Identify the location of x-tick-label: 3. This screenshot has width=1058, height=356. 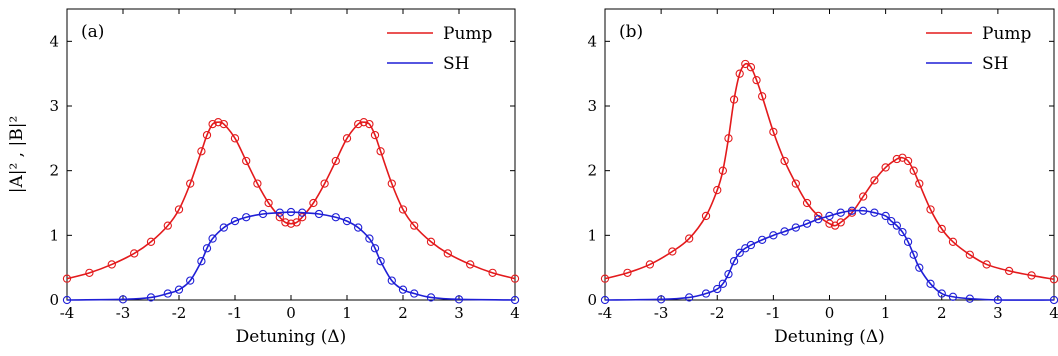
(998, 313).